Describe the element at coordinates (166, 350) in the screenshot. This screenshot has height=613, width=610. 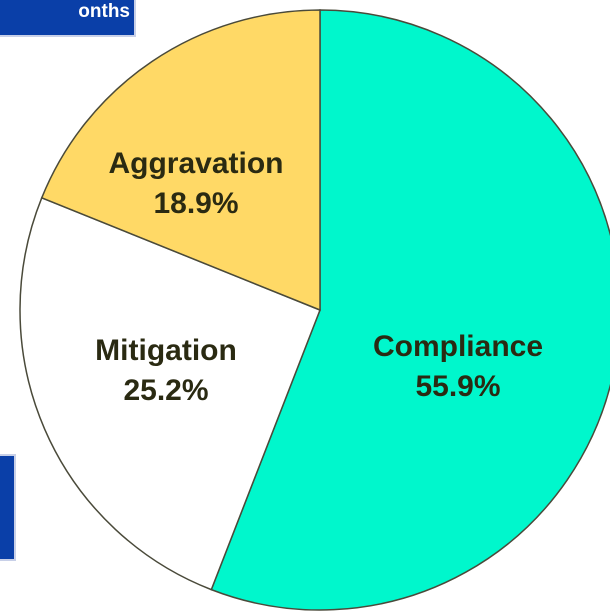
I see `slice-label: Mitigation` at that location.